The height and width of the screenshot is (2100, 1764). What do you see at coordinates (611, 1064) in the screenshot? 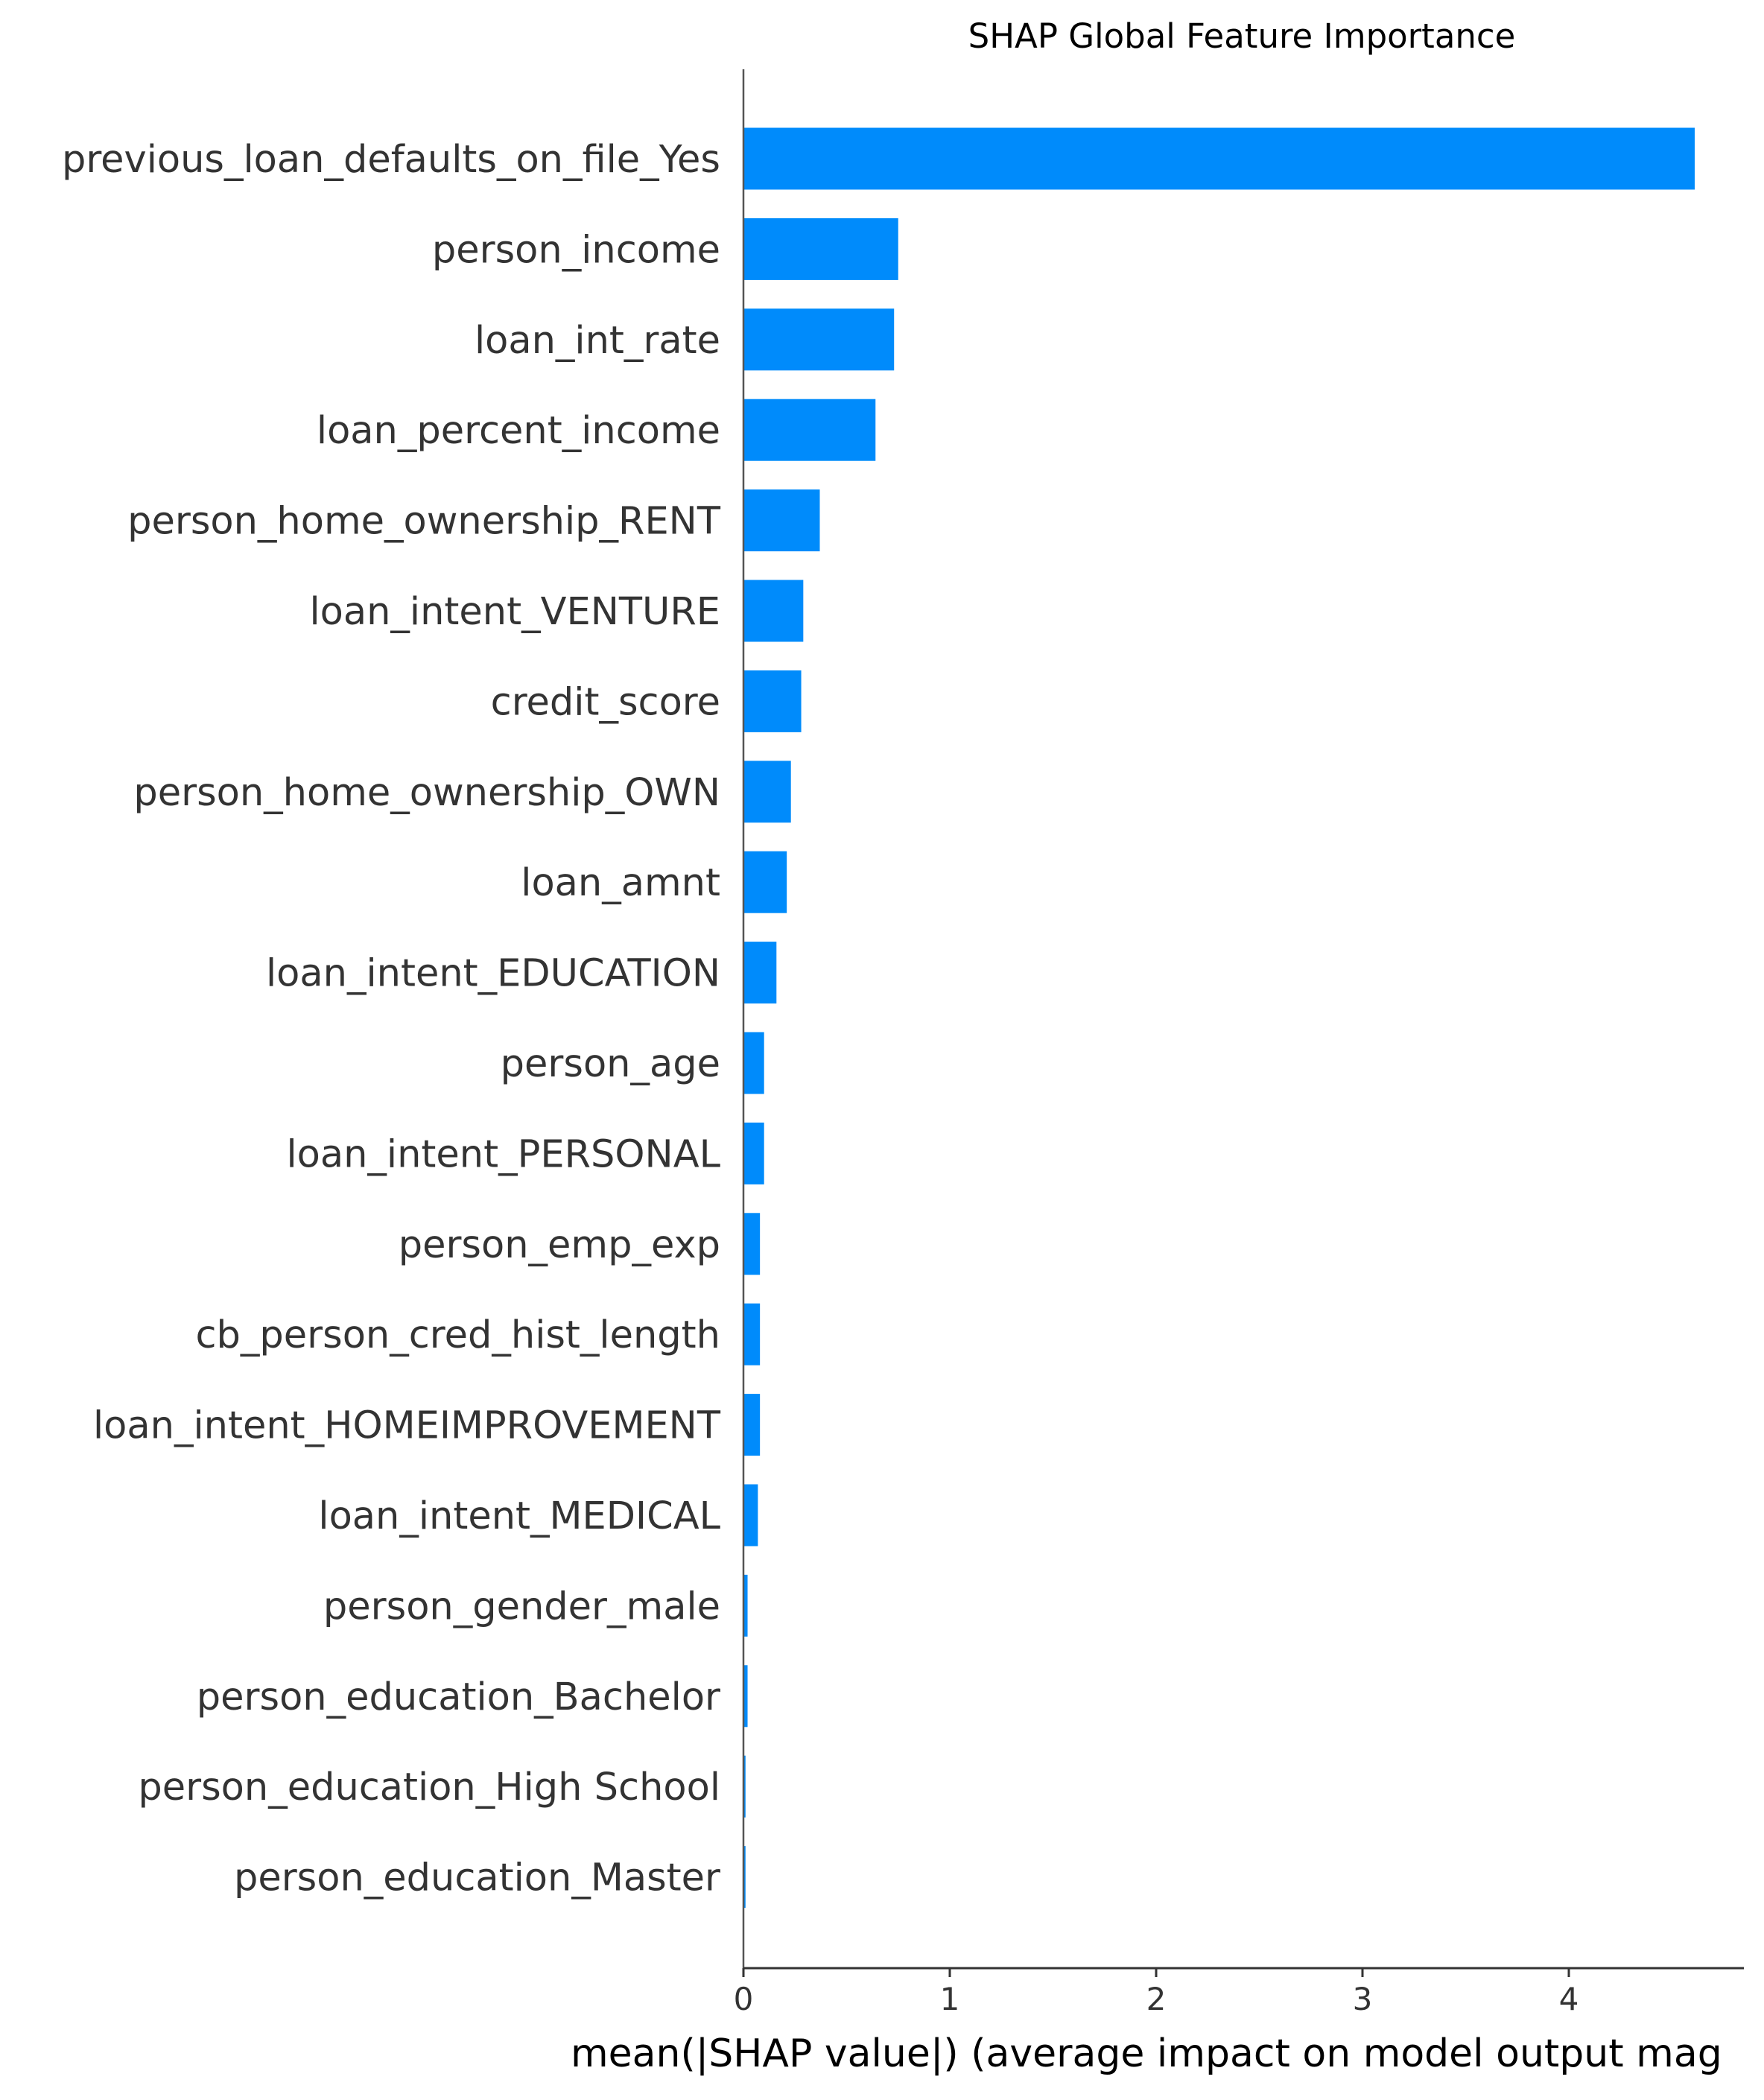
I see `category-label-10: person_age` at bounding box center [611, 1064].